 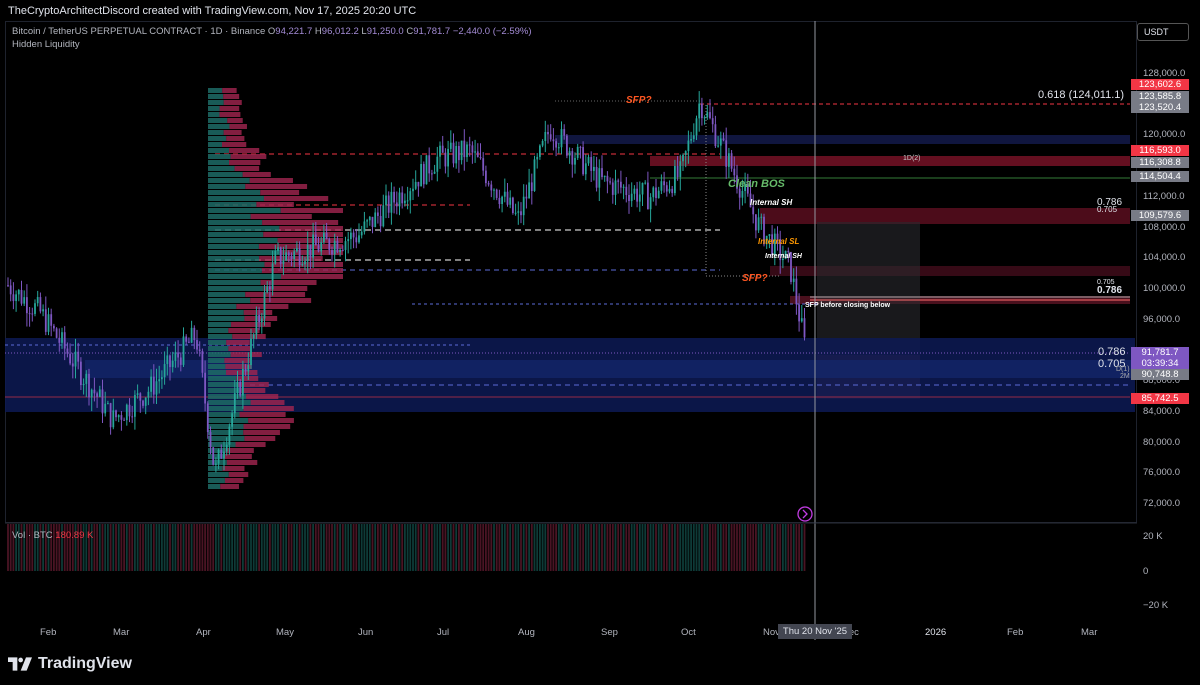 I want to click on currency-button: USDT, so click(x=1163, y=32).